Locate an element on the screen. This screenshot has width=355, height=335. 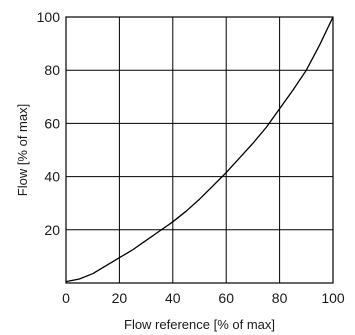
x-tick-label: 40 is located at coordinates (173, 298).